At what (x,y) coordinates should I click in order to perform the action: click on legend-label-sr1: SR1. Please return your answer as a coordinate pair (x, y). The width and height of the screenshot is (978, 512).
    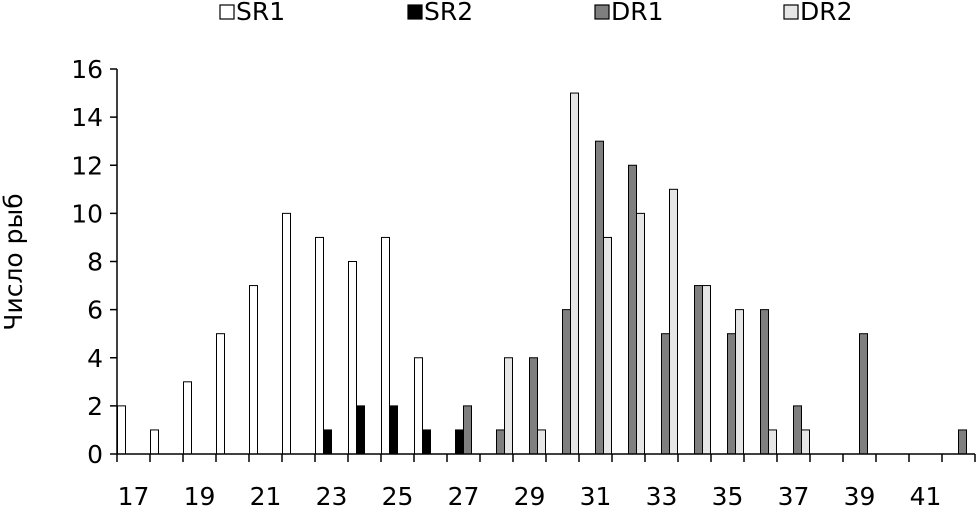
    Looking at the image, I should click on (260, 13).